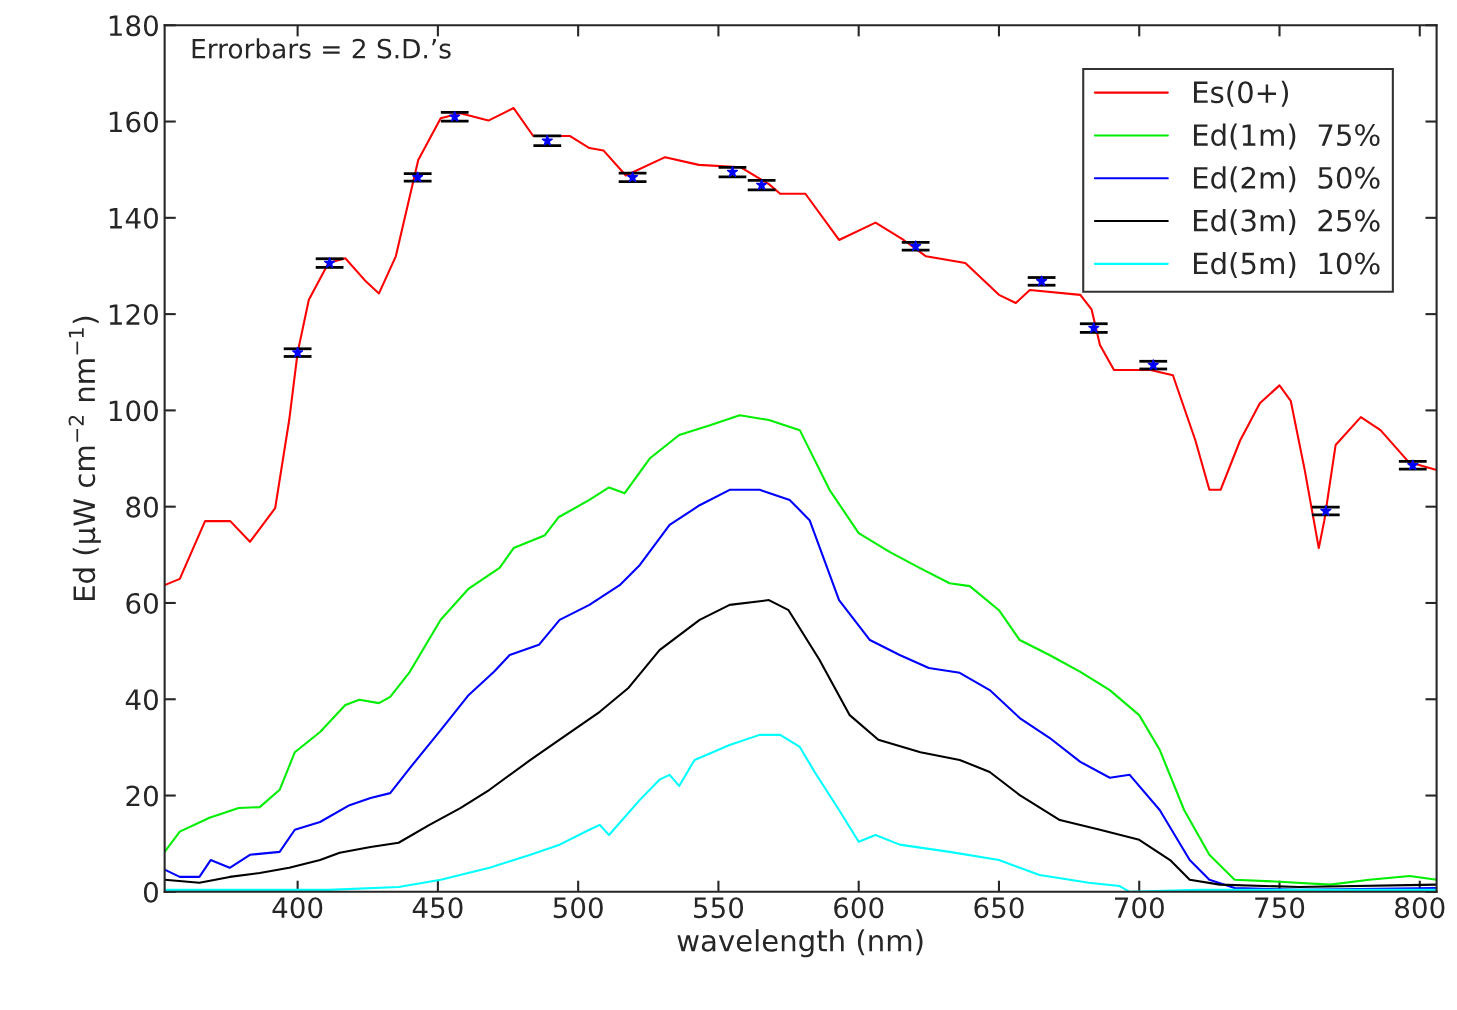 Image resolution: width=1457 pixels, height=1010 pixels. What do you see at coordinates (133, 122) in the screenshot?
I see `y-tick-label: 160` at bounding box center [133, 122].